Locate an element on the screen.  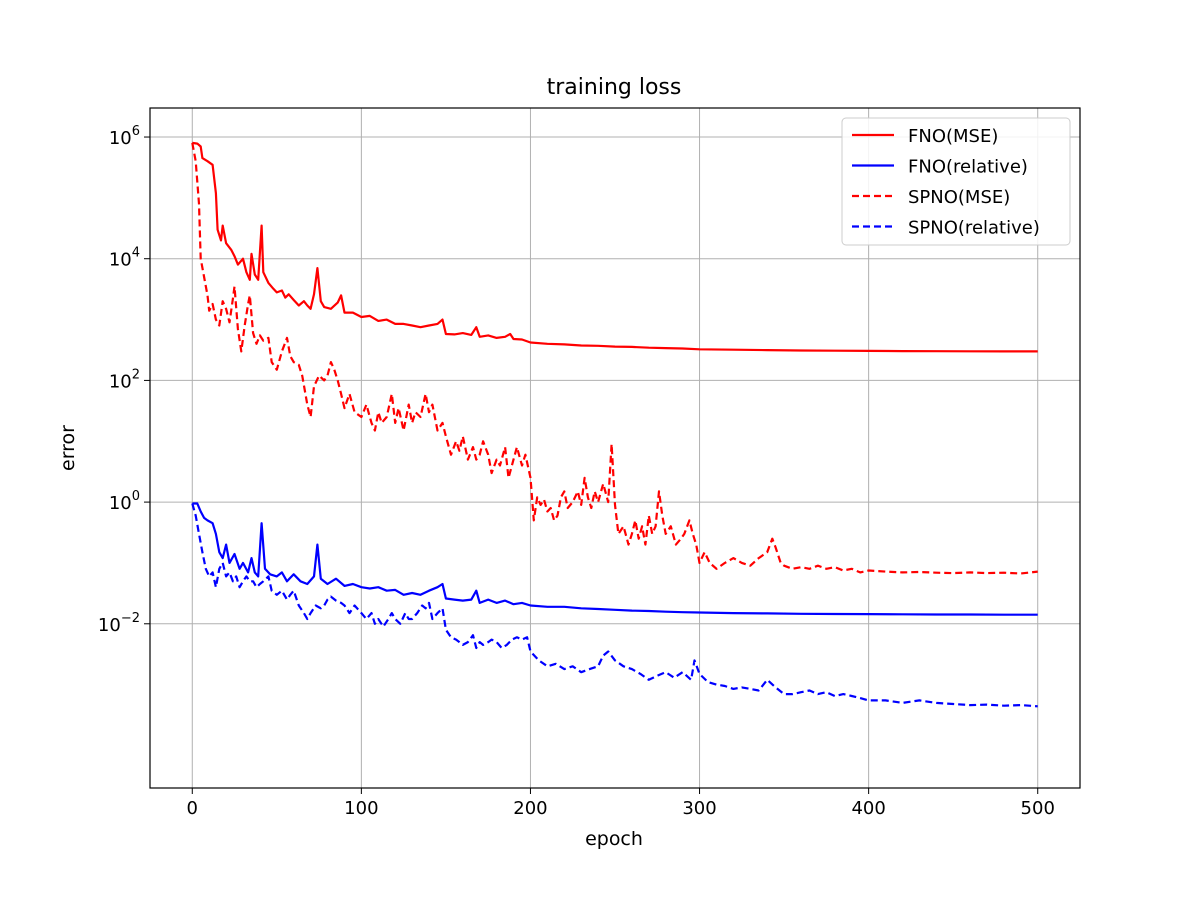
y-axis-ticks: 10⁶ 10⁴ 10² 10⁰ 10⁻² is located at coordinates (124, 380).